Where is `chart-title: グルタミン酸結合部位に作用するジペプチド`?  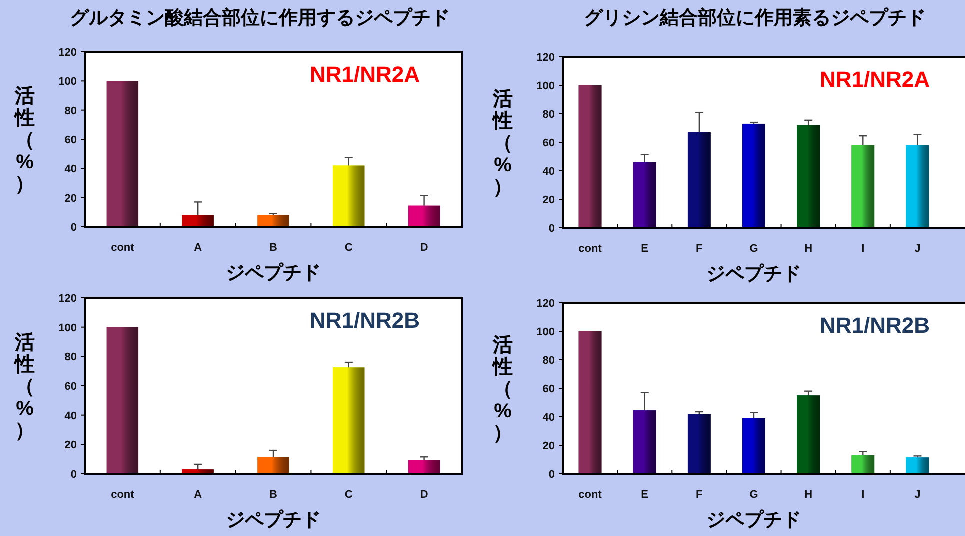
chart-title: グルタミン酸結合部位に作用するジペプチド is located at coordinates (260, 18).